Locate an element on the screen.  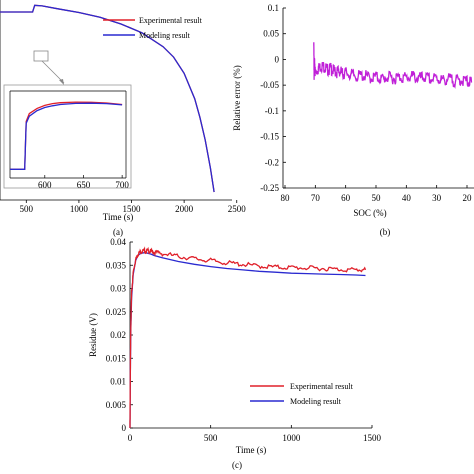
panel-c-y-tick-label: 0.04 is located at coordinates (118, 242).